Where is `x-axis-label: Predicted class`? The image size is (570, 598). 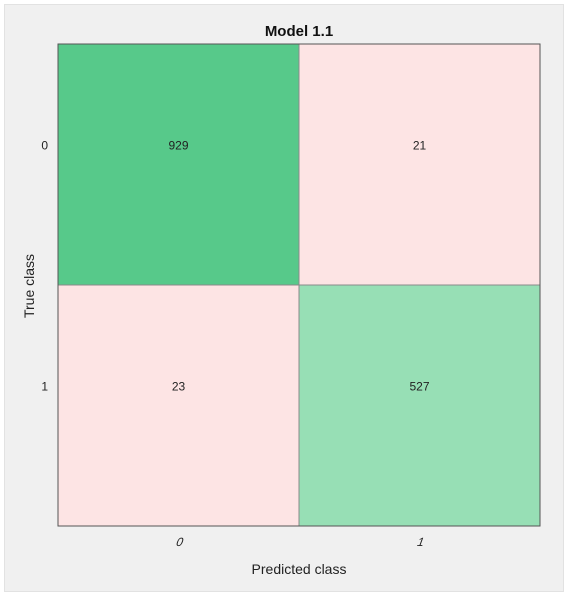 x-axis-label: Predicted class is located at coordinates (299, 569).